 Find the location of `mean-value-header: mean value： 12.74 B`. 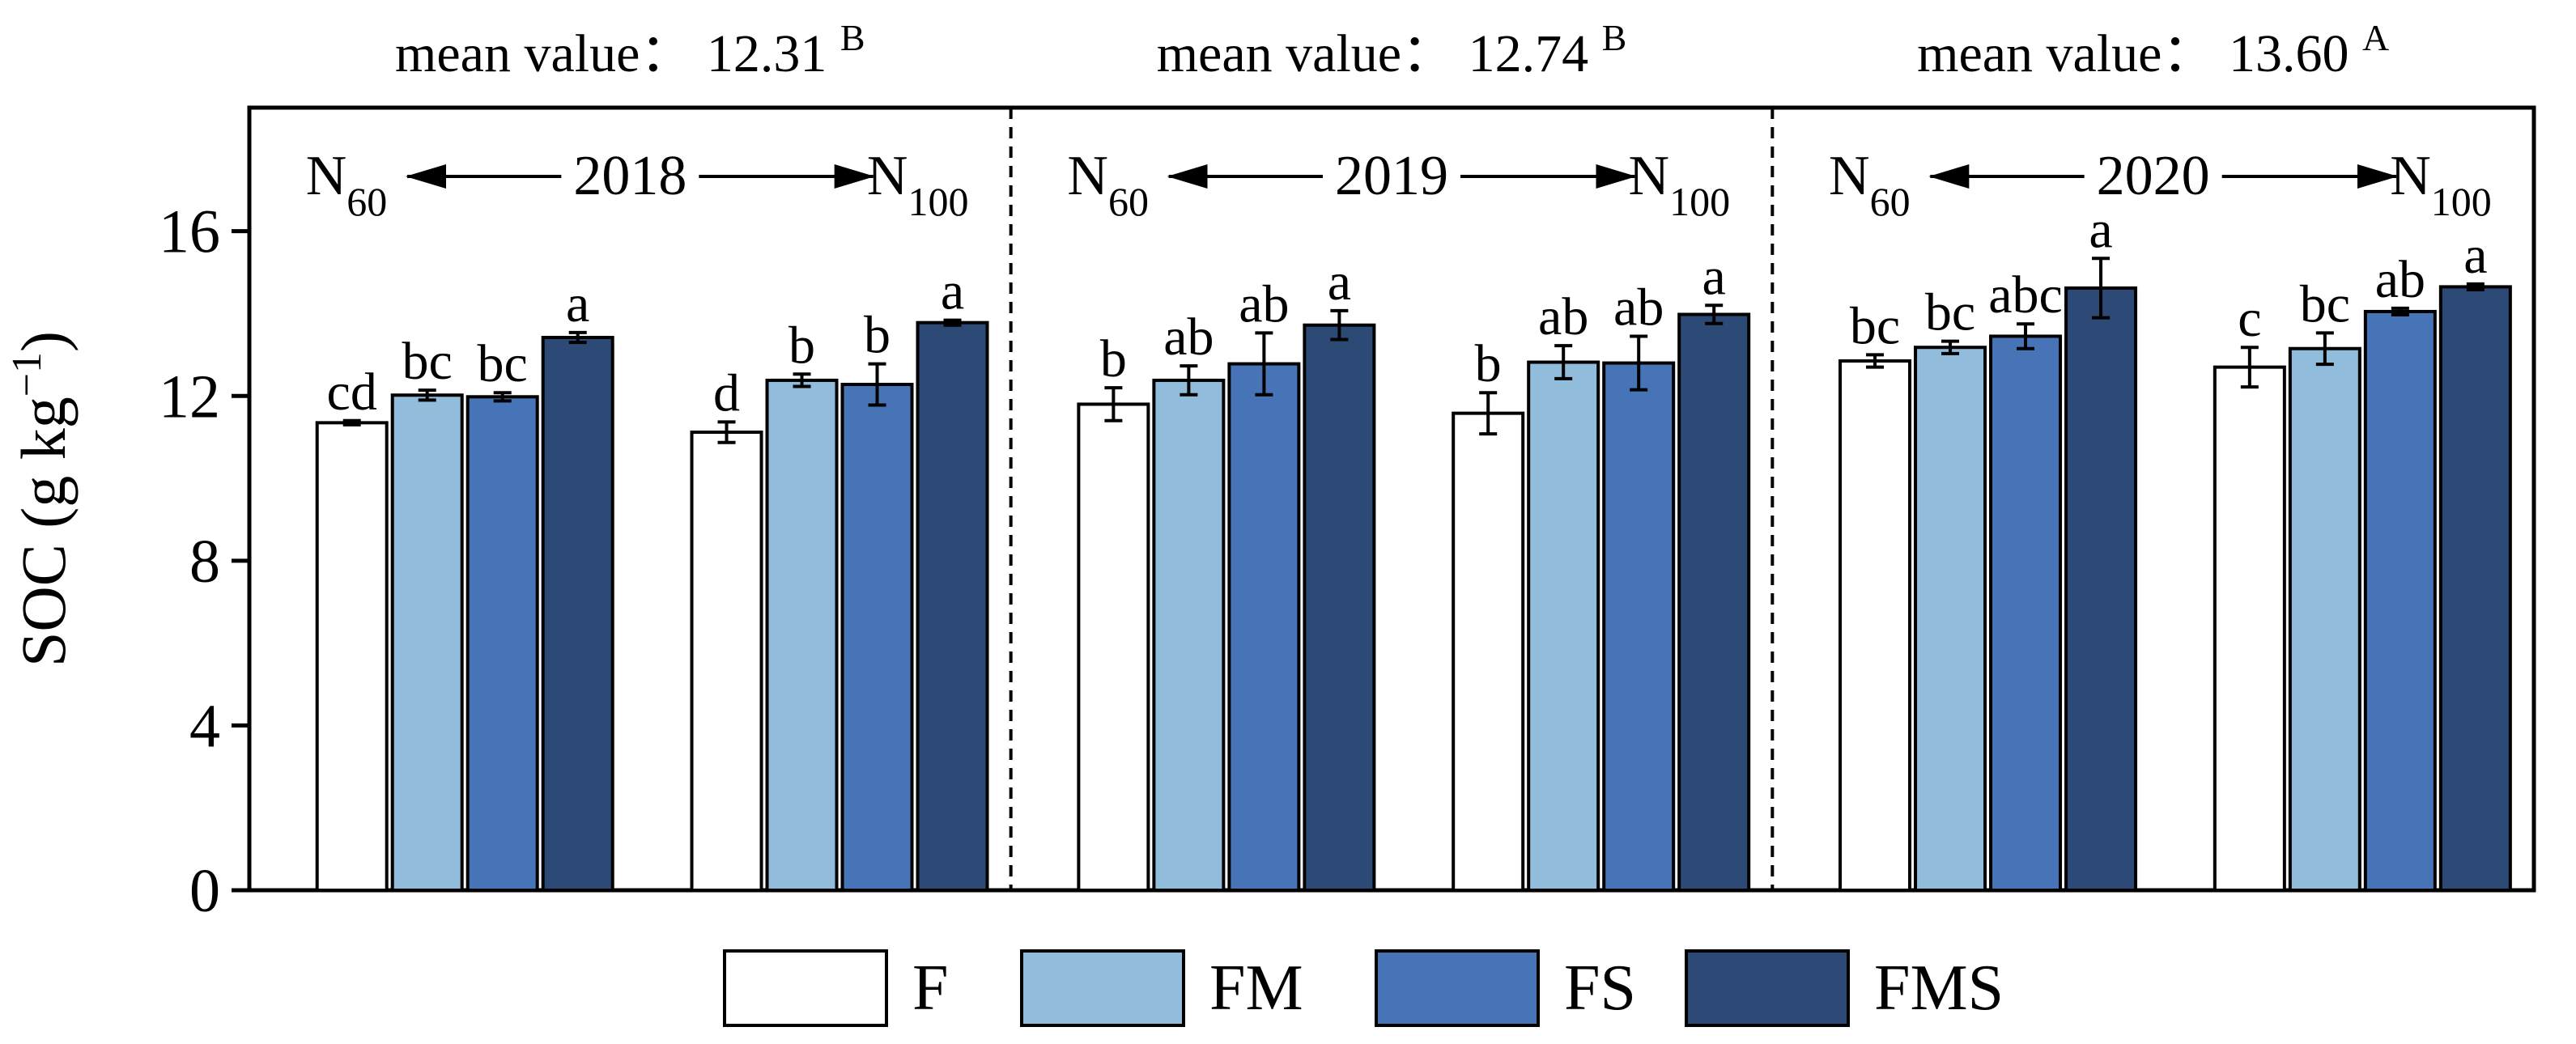

mean-value-header: mean value： 12.74 B is located at coordinates (1392, 50).